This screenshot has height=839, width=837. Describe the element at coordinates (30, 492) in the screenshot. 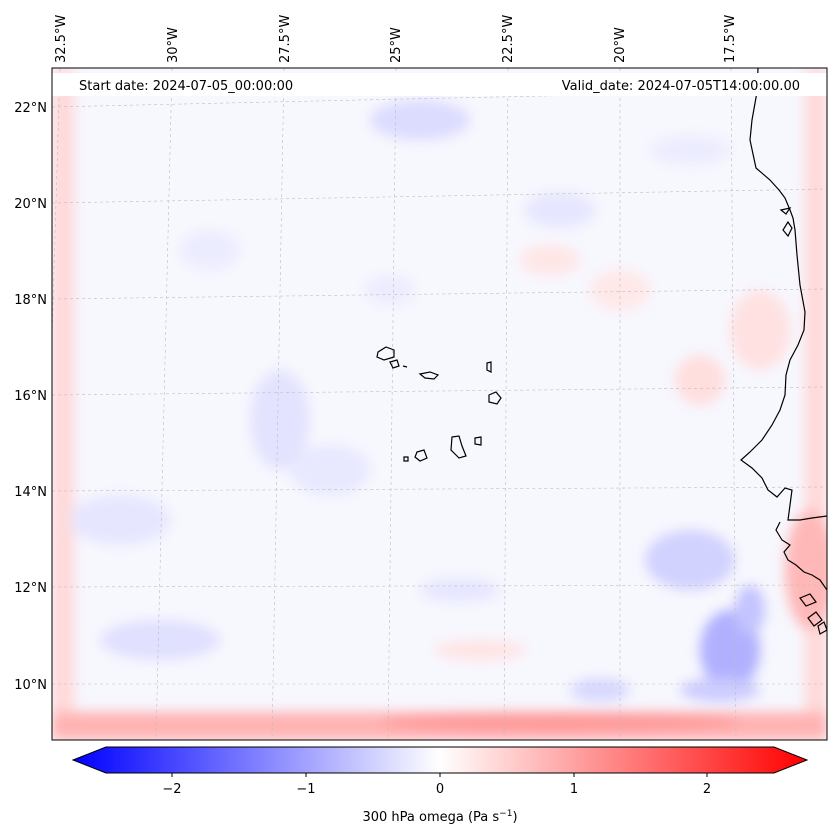

I see `lat-label-14n: 14°N` at that location.